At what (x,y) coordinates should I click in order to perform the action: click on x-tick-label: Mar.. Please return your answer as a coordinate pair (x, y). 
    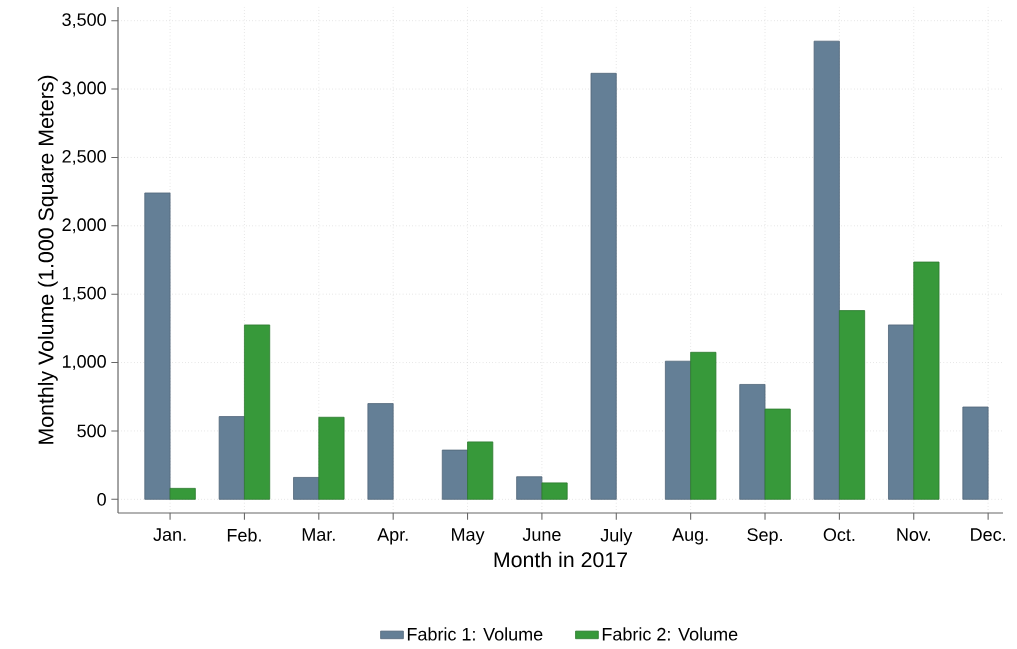
    Looking at the image, I should click on (318, 534).